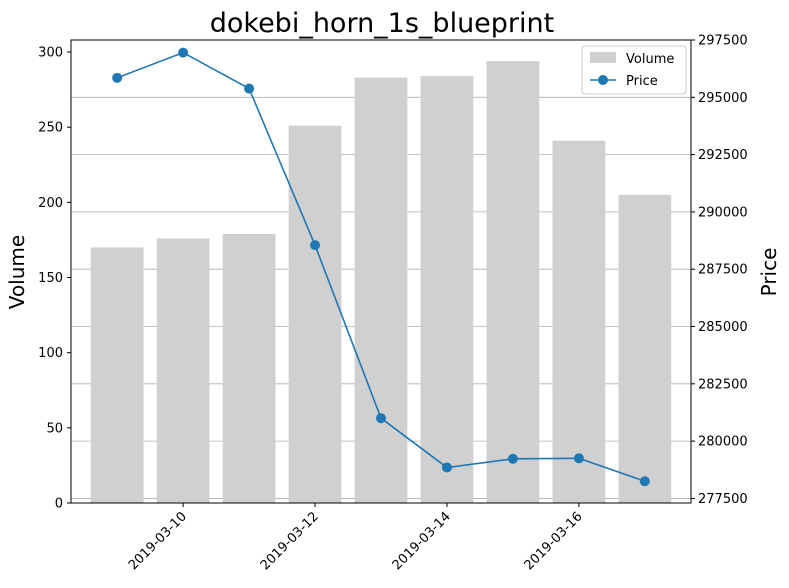 Image resolution: width=789 pixels, height=588 pixels. What do you see at coordinates (723, 384) in the screenshot?
I see `y-right-tick-label: 282500` at bounding box center [723, 384].